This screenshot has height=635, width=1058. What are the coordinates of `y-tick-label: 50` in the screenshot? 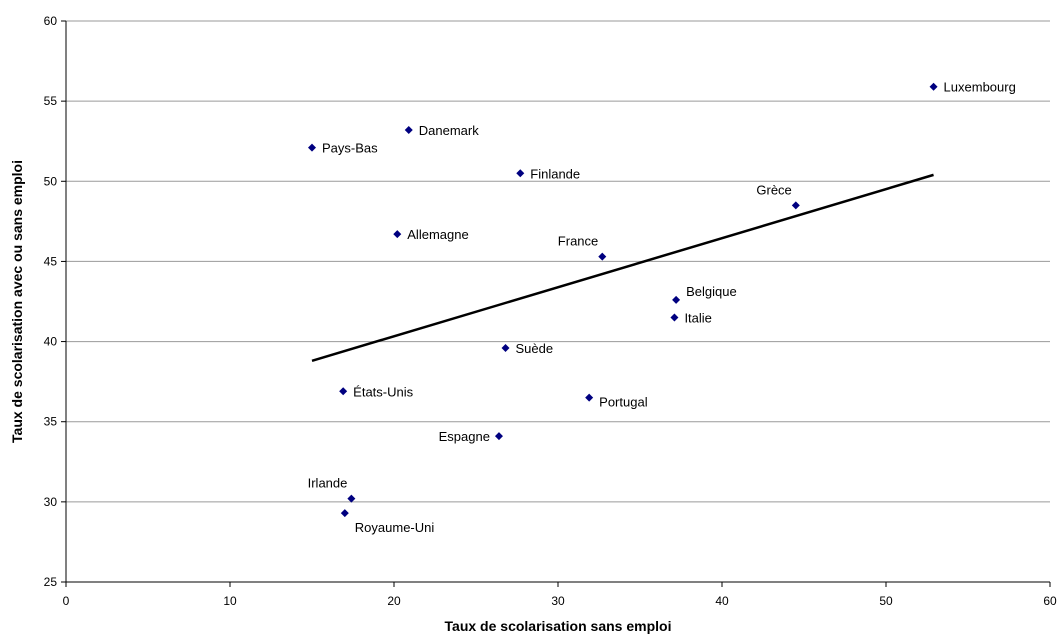 It's located at (51, 181).